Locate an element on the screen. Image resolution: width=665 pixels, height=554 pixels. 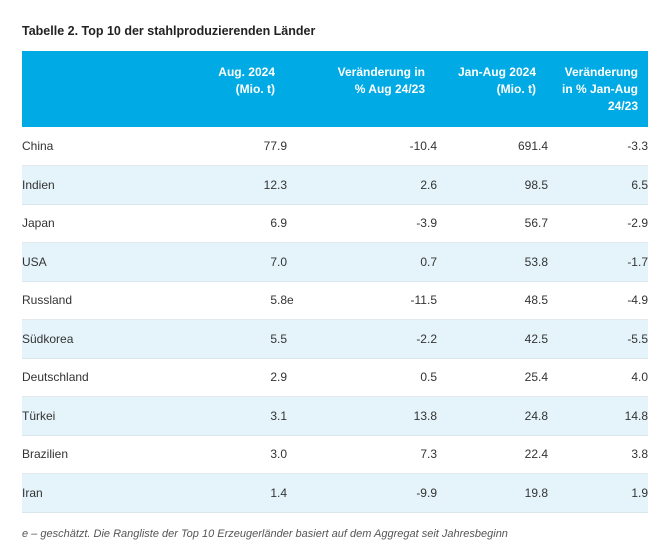
cell-aug: 1.4 is located at coordinates (219, 493).